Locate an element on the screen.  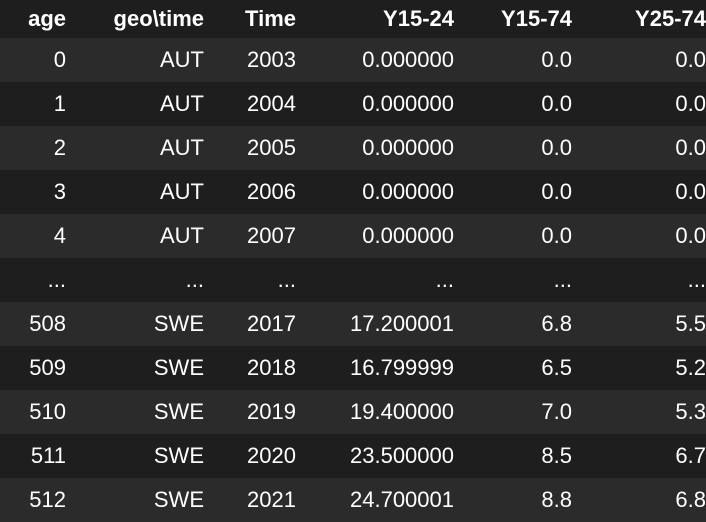
table-row: 508 SWE 2017 17.200001 6.8 5.5 is located at coordinates (353, 324).